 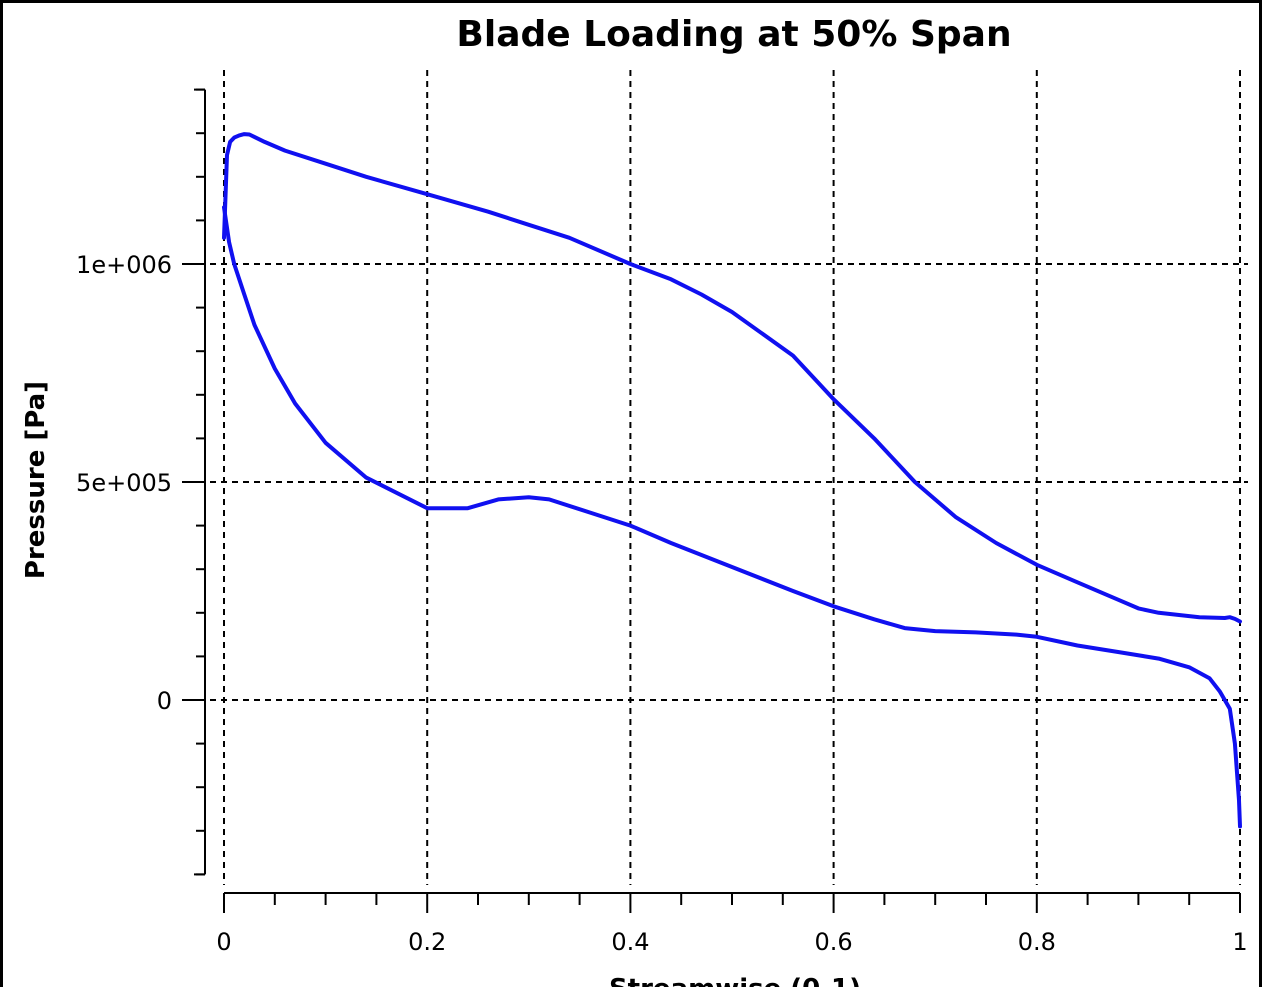 I want to click on x-tick-label-1: 0.2, so click(x=427, y=942).